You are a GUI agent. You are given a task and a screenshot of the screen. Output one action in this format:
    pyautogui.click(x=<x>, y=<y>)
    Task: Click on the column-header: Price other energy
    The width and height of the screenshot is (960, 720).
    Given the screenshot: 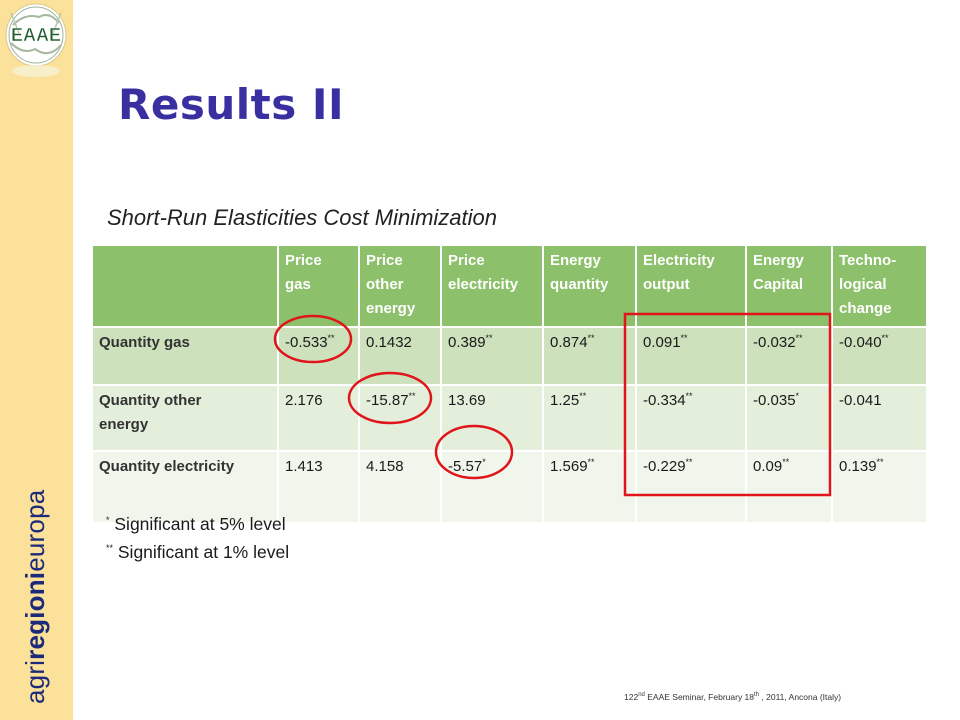 What is the action you would take?
    pyautogui.click(x=400, y=286)
    